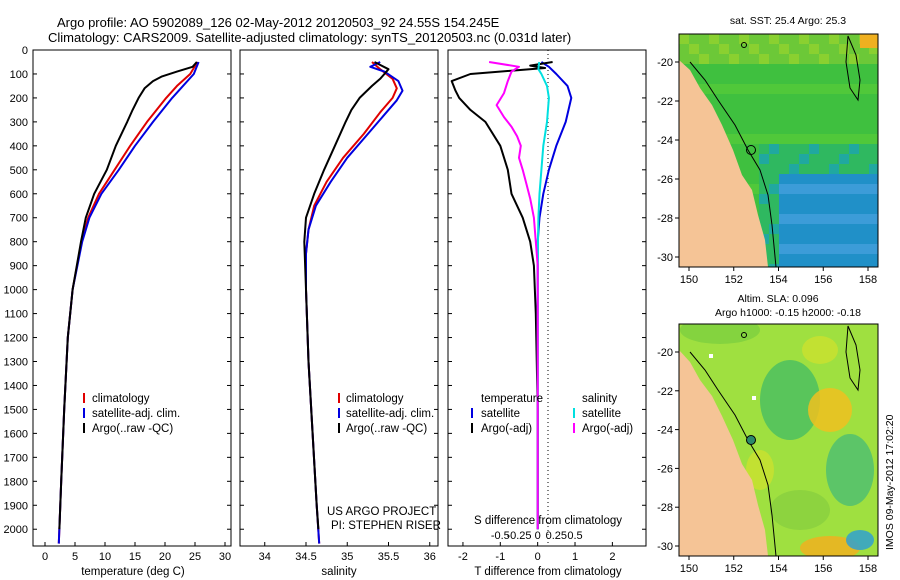 This screenshot has width=900, height=580. What do you see at coordinates (128, 302) in the screenshot?
I see `temperature-series` at bounding box center [128, 302].